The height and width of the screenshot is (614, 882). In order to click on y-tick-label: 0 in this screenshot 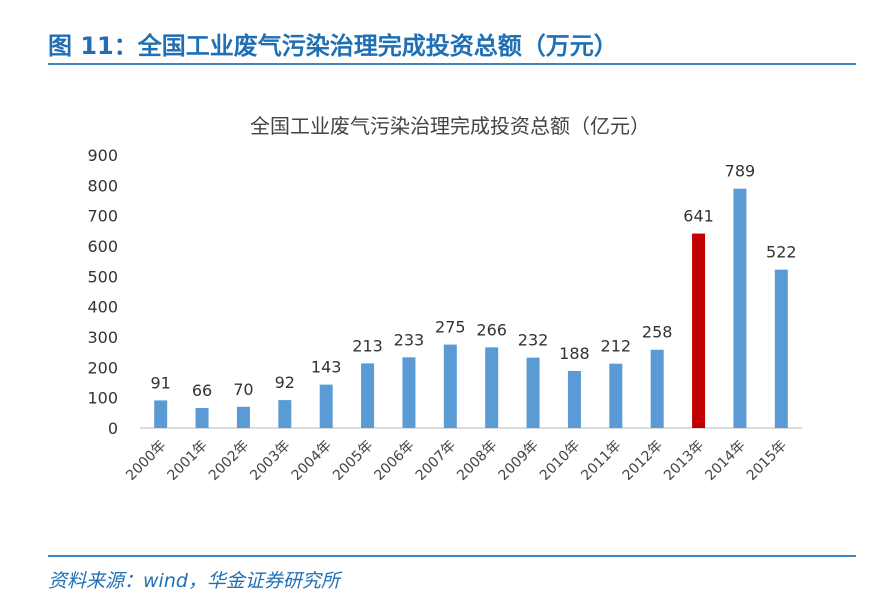, I will do `click(113, 428)`.